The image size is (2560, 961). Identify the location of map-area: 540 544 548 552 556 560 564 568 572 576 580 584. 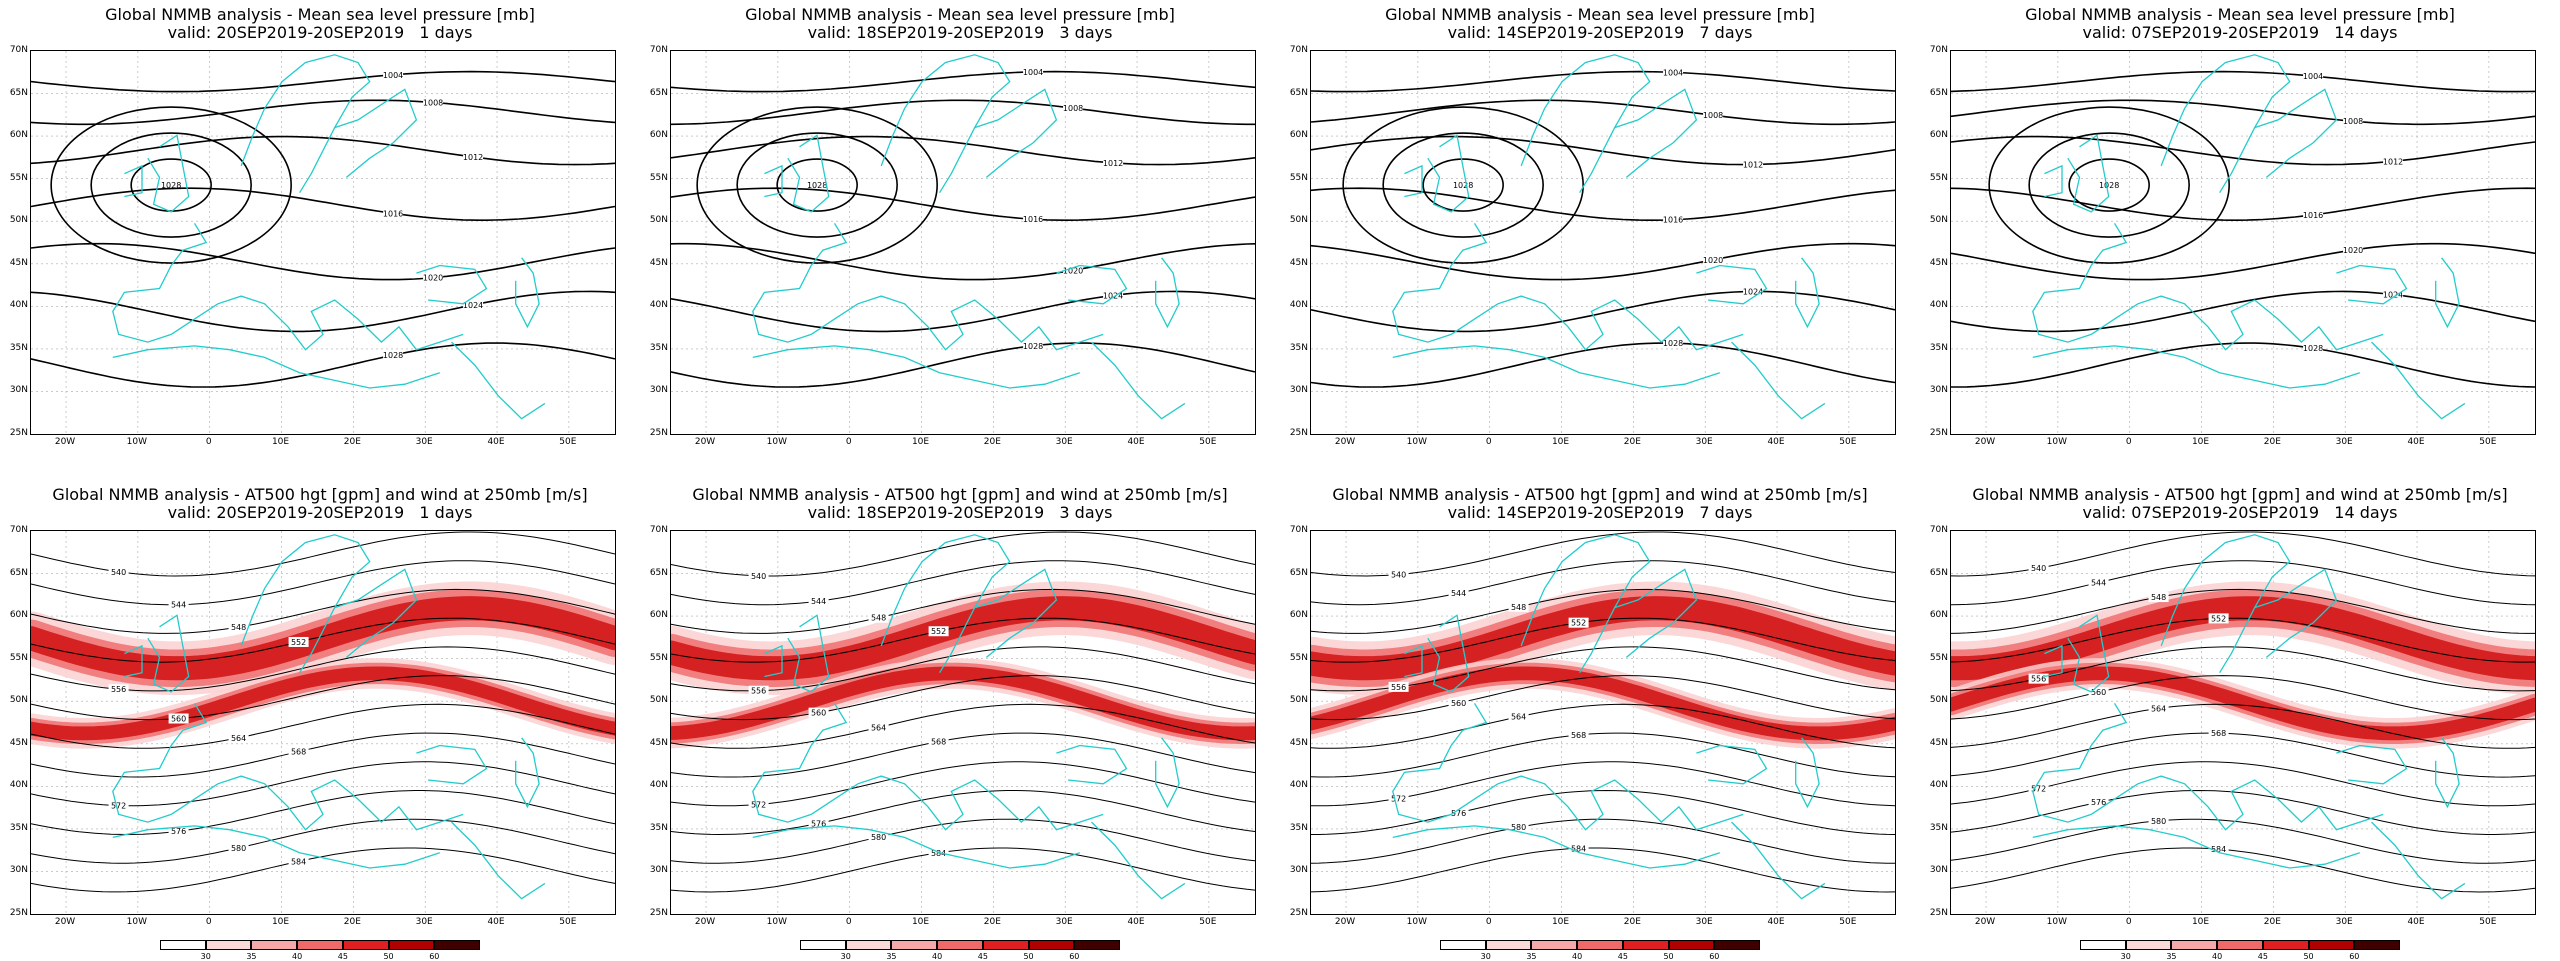
(1603, 722).